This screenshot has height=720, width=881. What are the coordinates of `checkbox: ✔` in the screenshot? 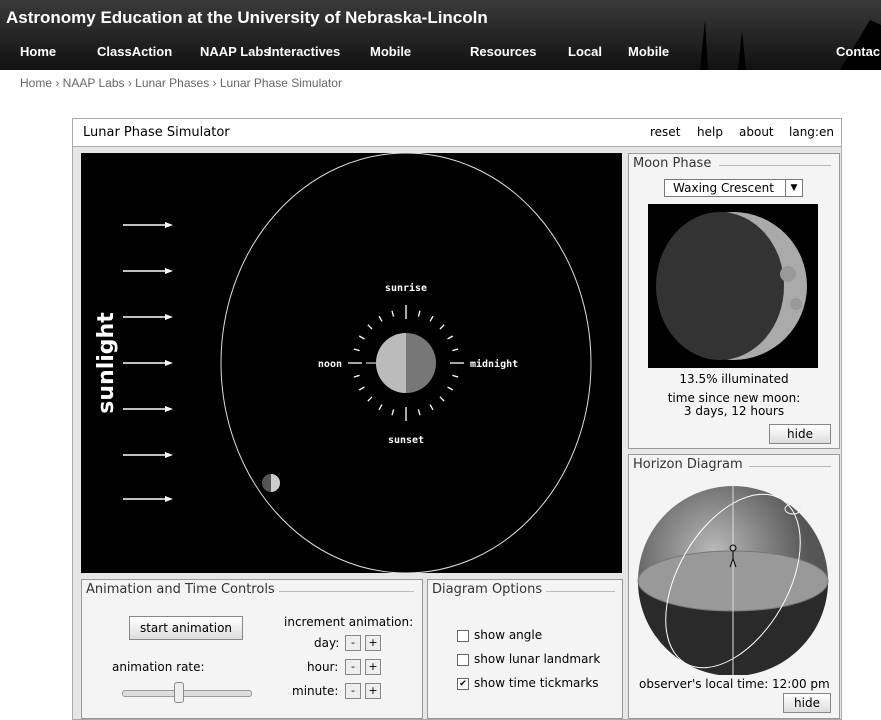 It's located at (463, 684).